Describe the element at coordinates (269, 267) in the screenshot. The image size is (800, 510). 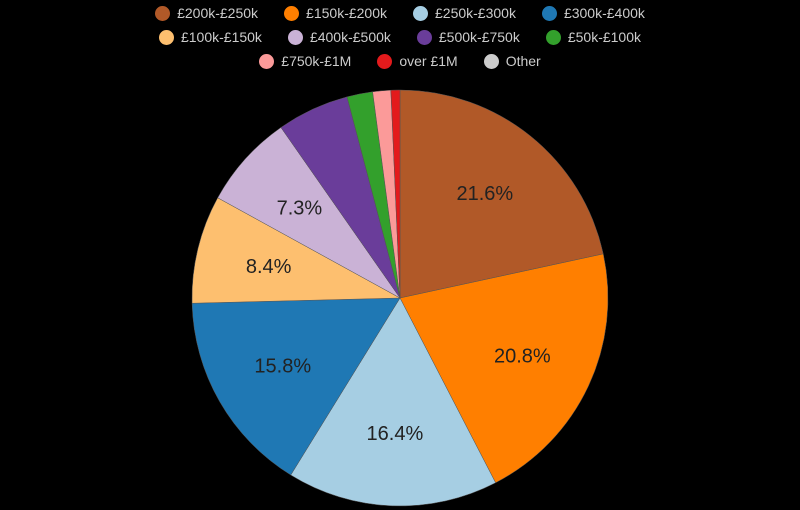
I see `slice-percentage-label: 8.4%` at that location.